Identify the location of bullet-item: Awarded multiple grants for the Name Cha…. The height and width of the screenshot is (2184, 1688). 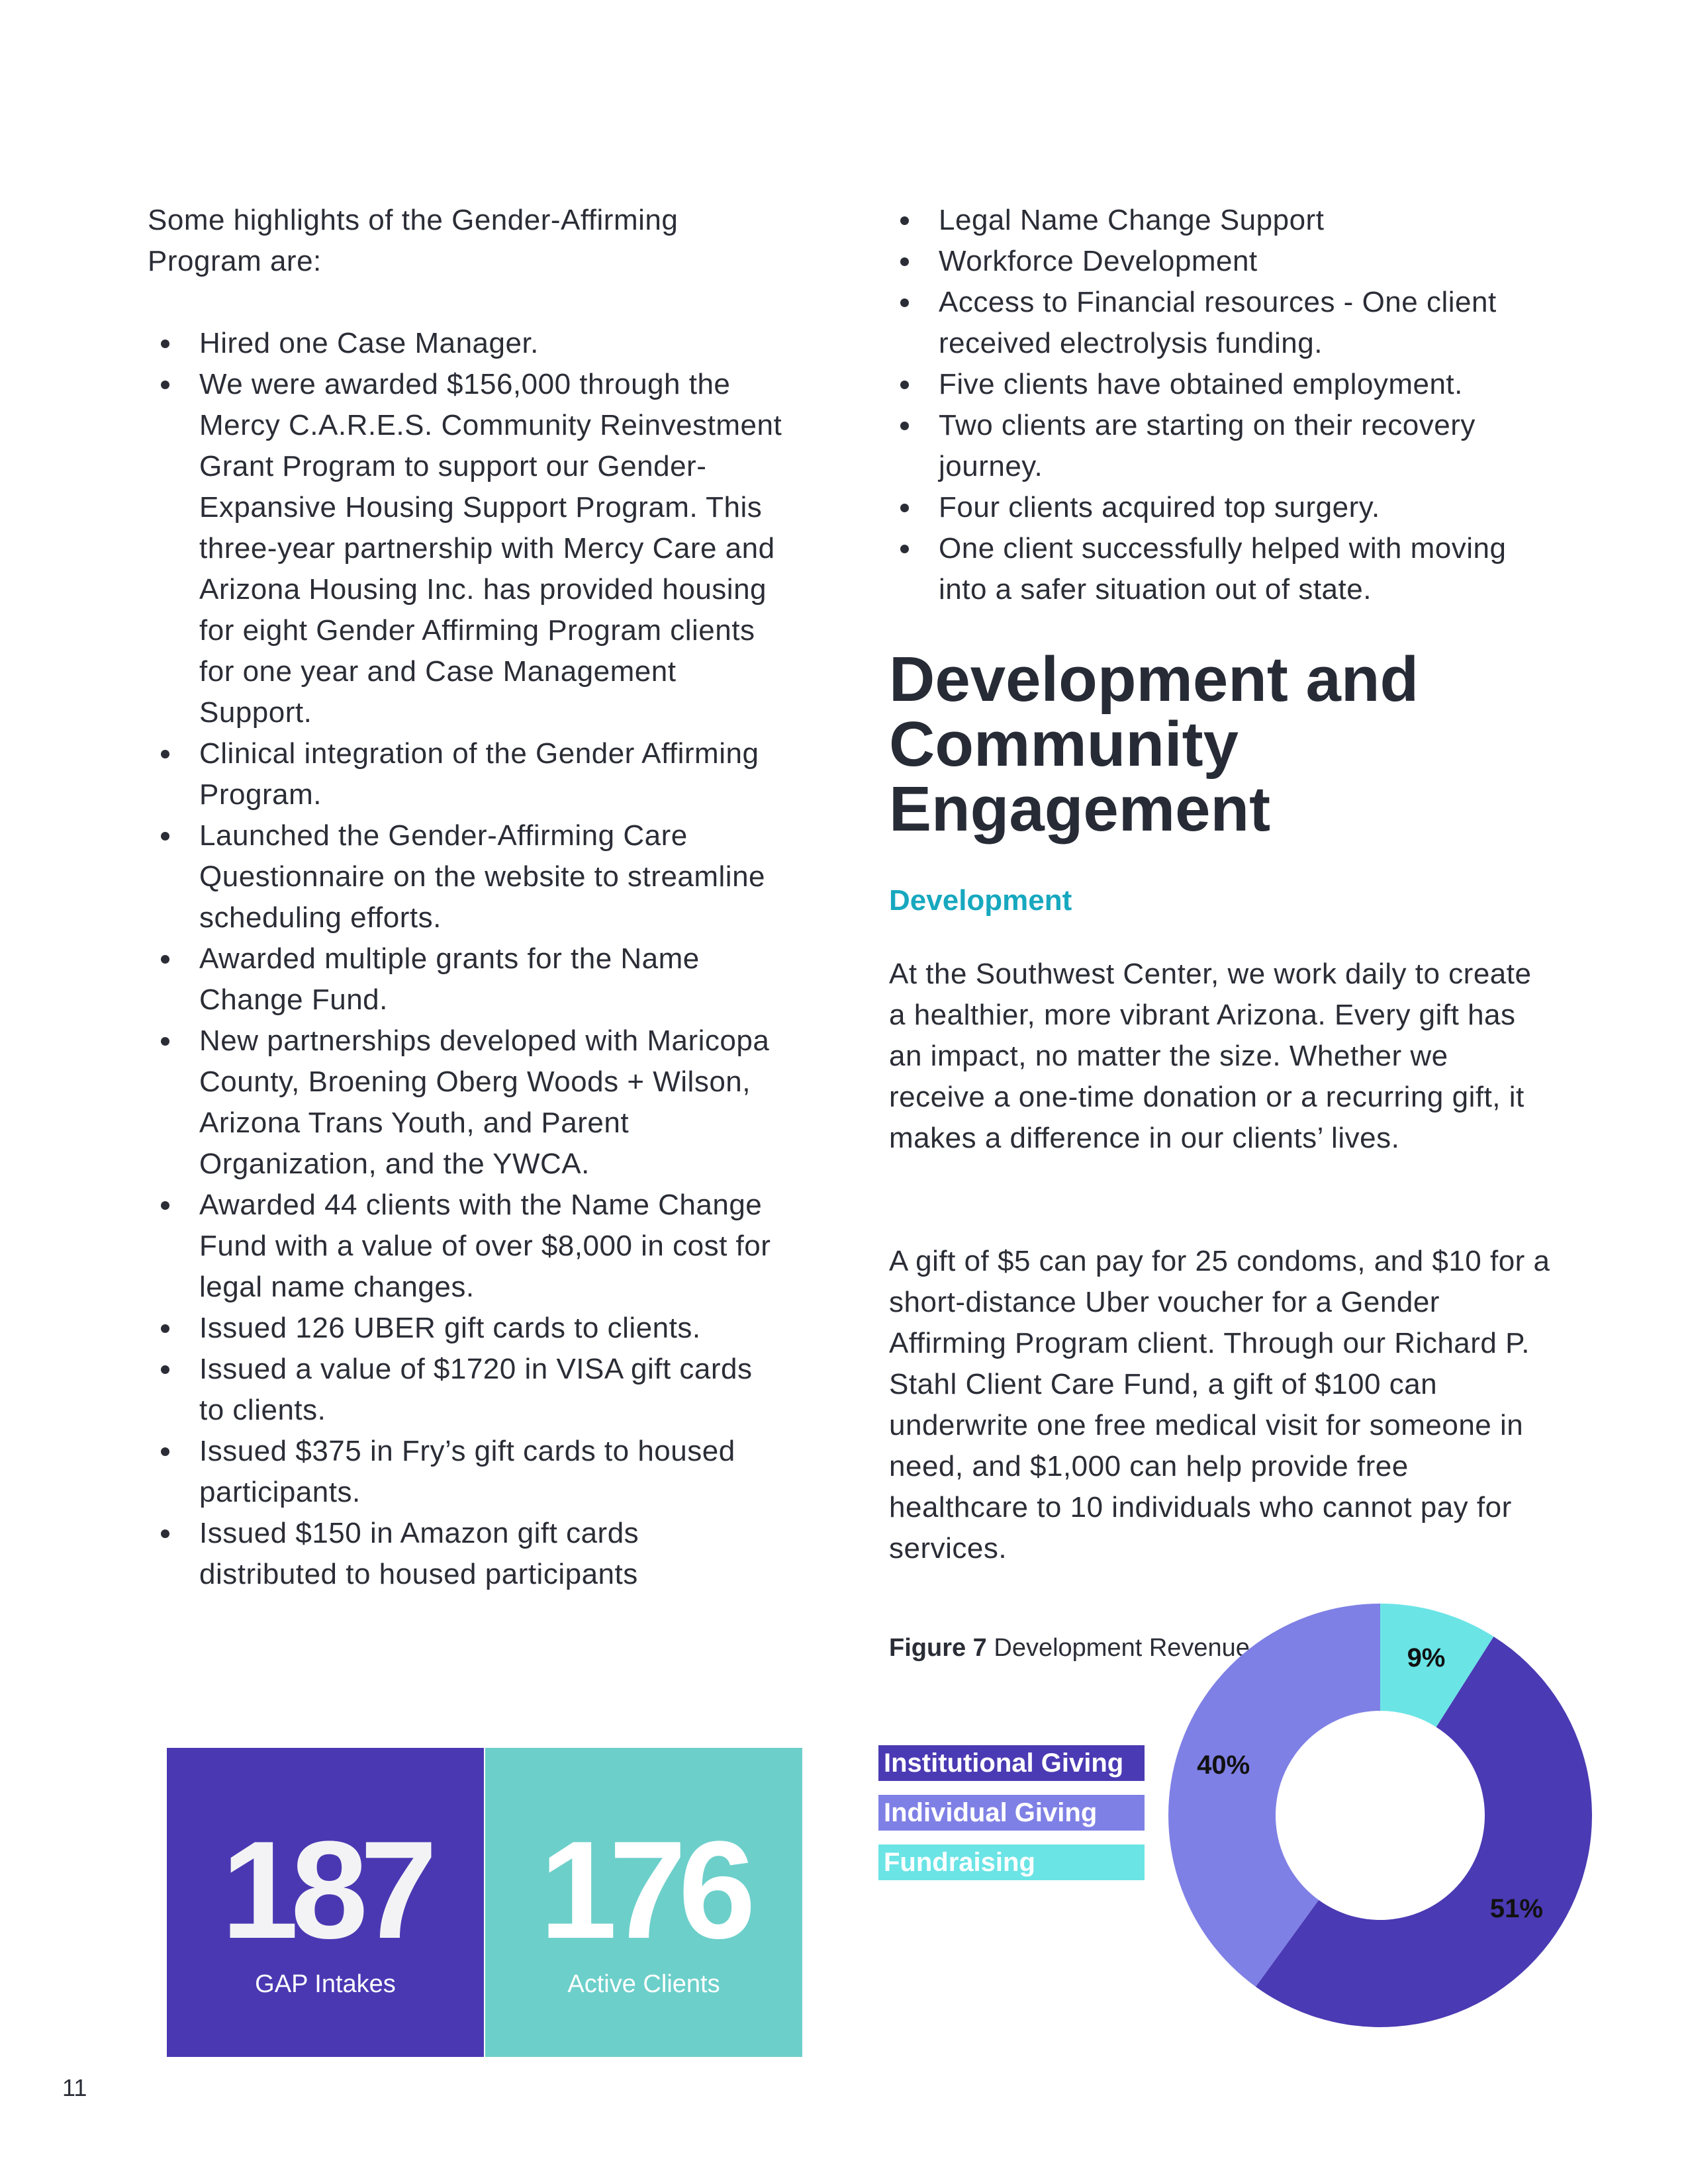
(465, 980).